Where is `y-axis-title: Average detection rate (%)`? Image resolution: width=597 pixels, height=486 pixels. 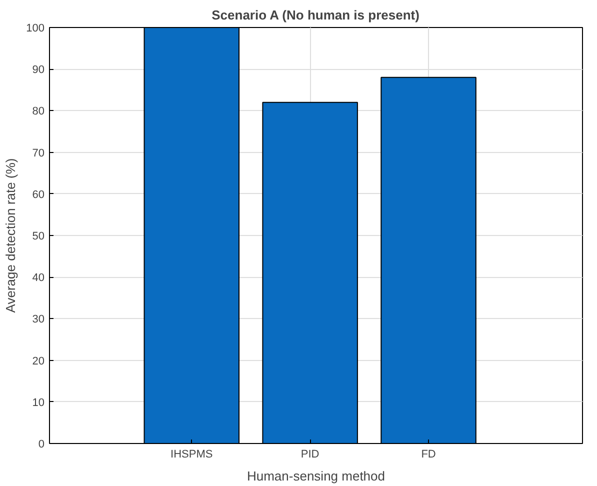 y-axis-title: Average detection rate (%) is located at coordinates (10, 235).